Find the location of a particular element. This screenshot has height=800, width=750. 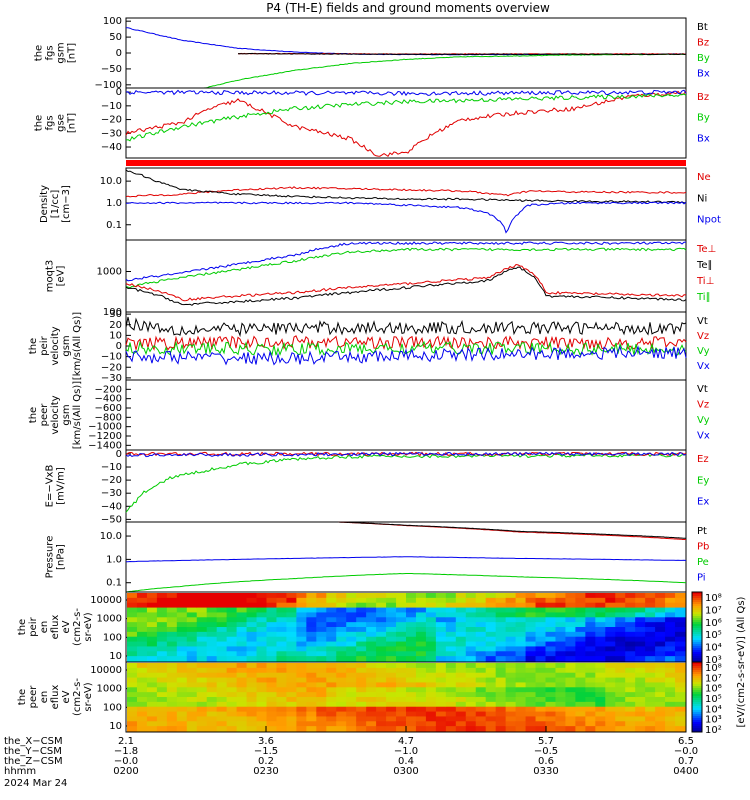

ytick-label: −50 is located at coordinates (111, 519).